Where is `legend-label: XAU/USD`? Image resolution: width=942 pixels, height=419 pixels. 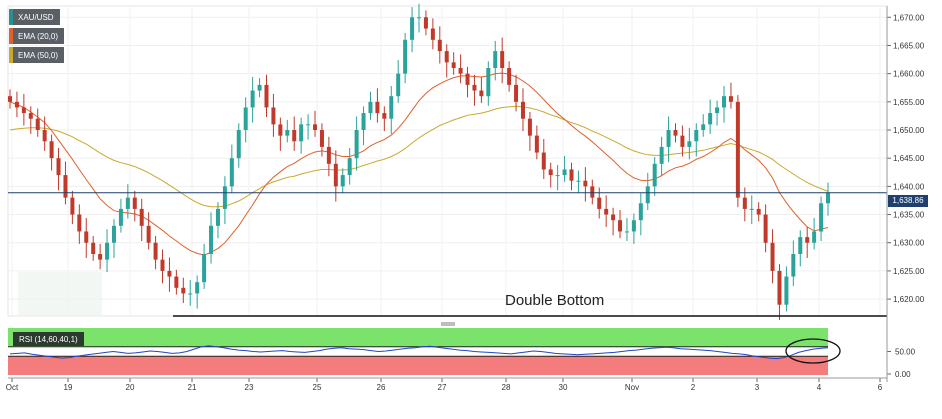
legend-label: XAU/USD is located at coordinates (36, 17).